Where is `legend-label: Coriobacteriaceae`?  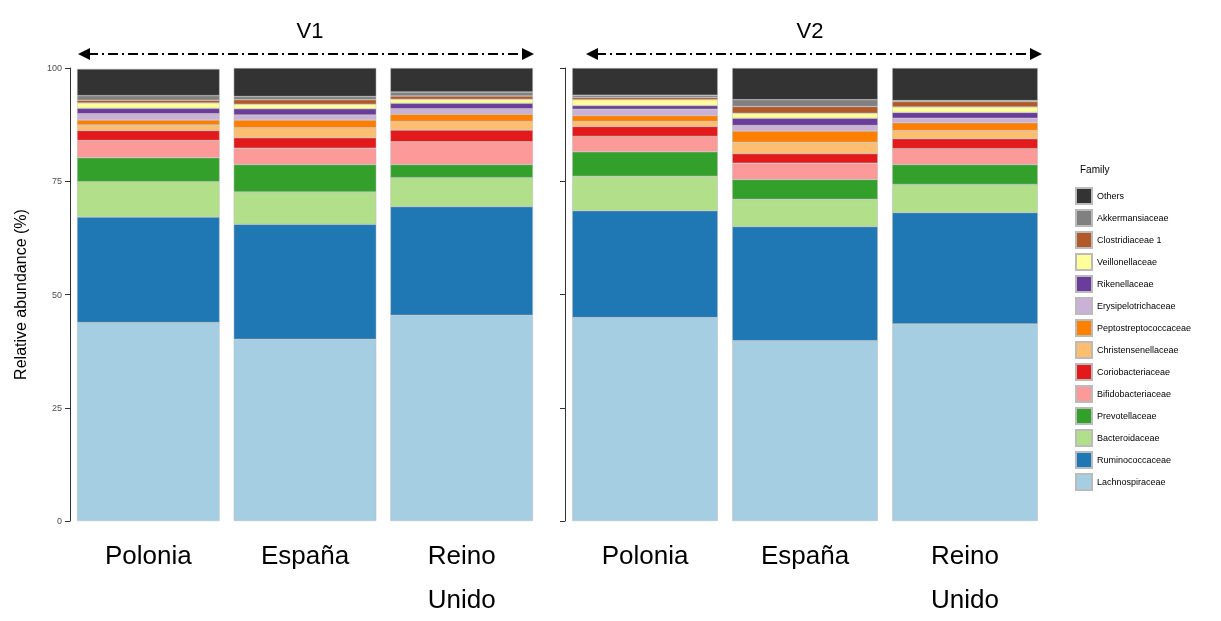
legend-label: Coriobacteriaceae is located at coordinates (1134, 372).